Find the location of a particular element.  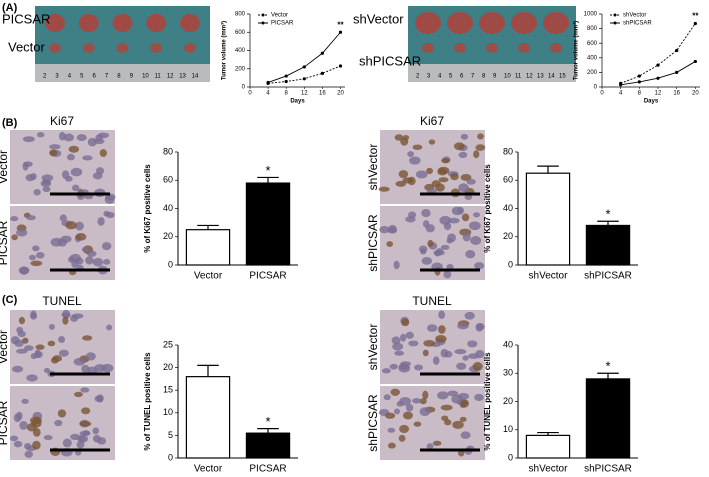

panel-label: (C) is located at coordinates (10, 300).